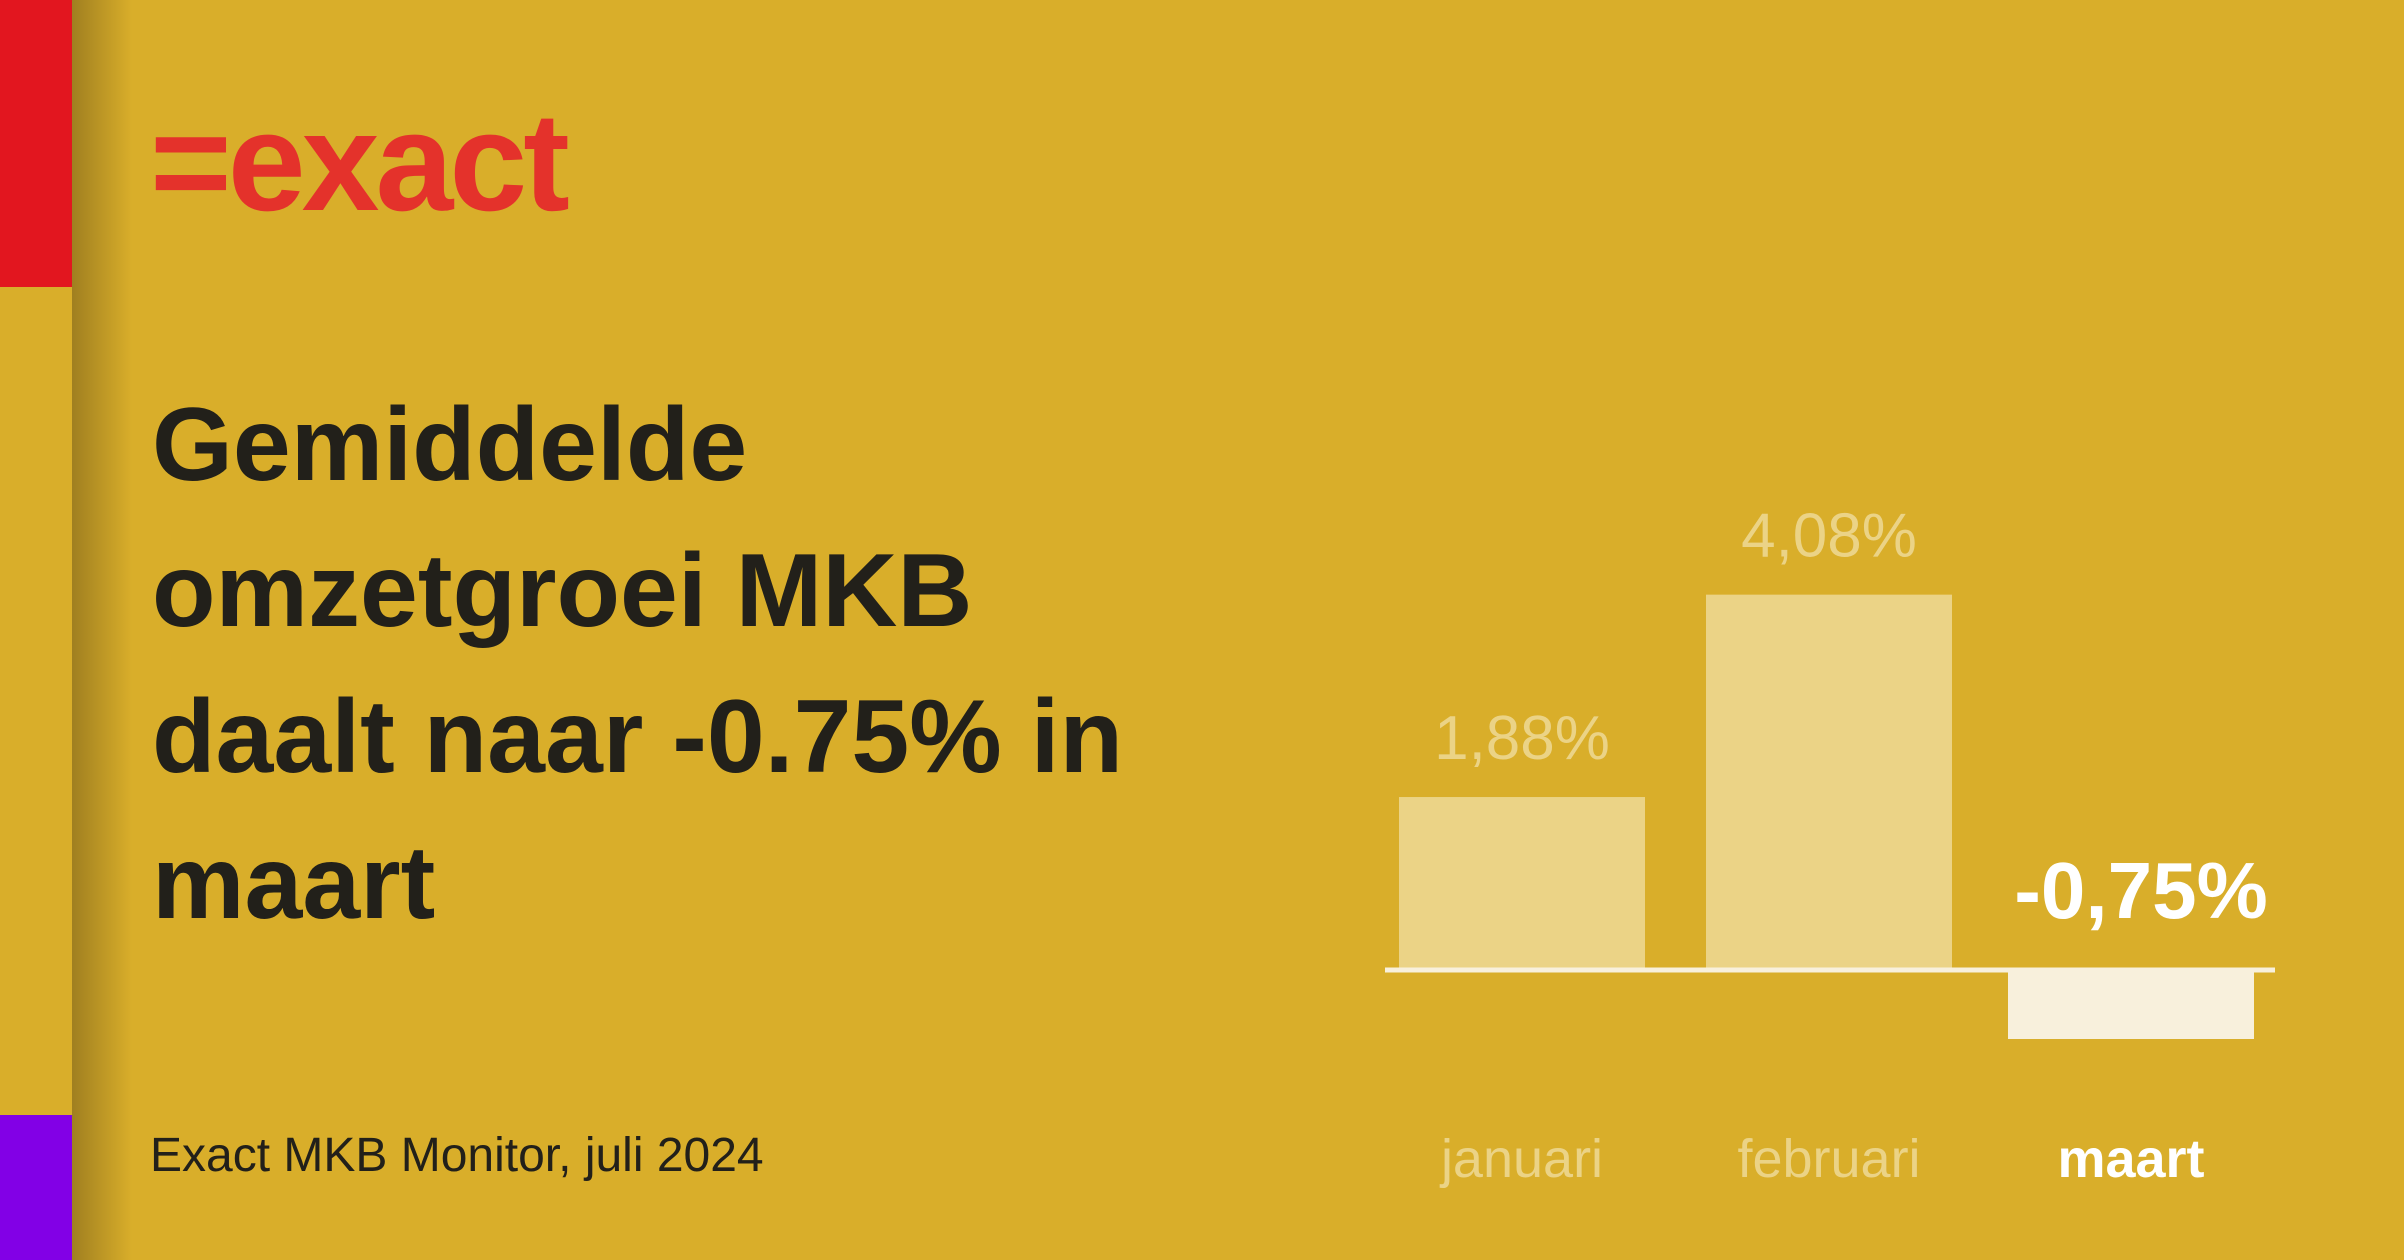 The image size is (2404, 1260). I want to click on x-tick-label: februari, so click(1828, 1159).